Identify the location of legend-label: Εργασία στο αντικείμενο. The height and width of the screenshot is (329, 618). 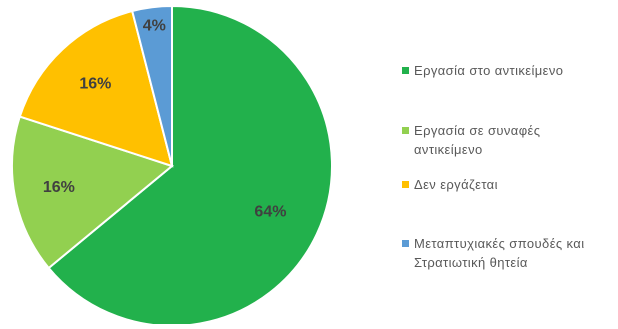
(489, 70).